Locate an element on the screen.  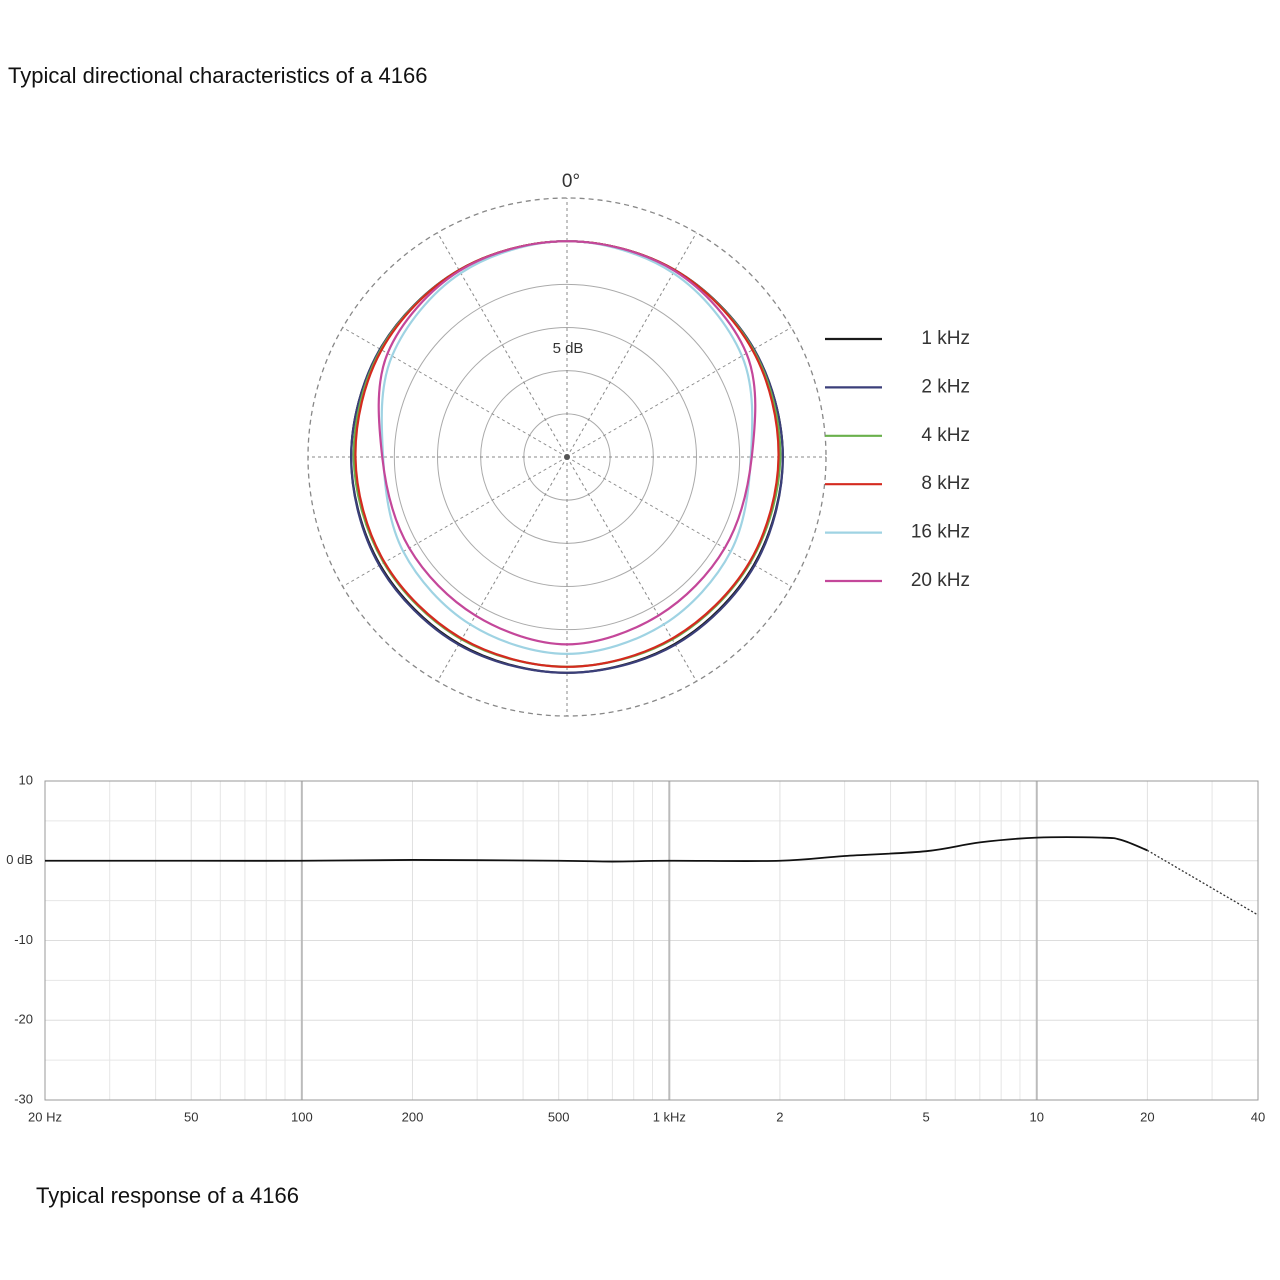
y-tick-label: 0 dB is located at coordinates (19, 859).